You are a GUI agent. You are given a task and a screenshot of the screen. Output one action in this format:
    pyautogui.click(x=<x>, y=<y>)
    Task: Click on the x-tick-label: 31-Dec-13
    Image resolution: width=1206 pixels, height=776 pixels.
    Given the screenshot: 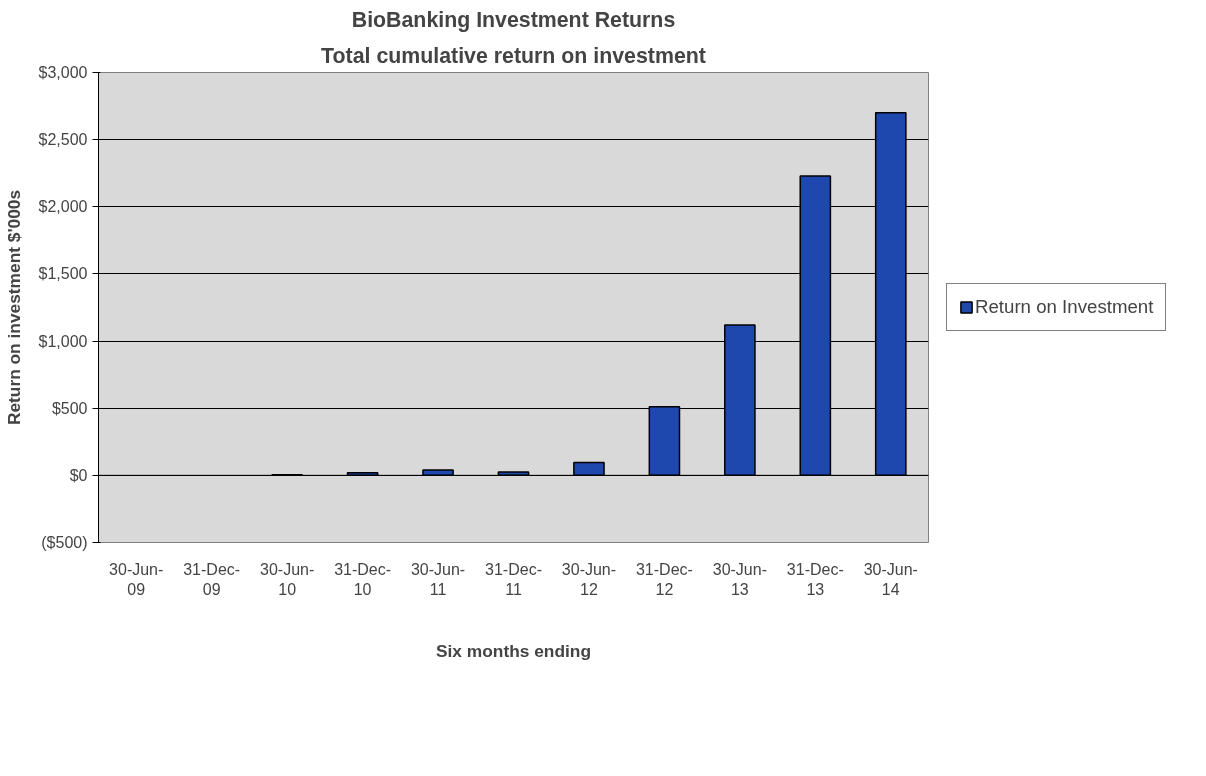 What is the action you would take?
    pyautogui.click(x=815, y=579)
    